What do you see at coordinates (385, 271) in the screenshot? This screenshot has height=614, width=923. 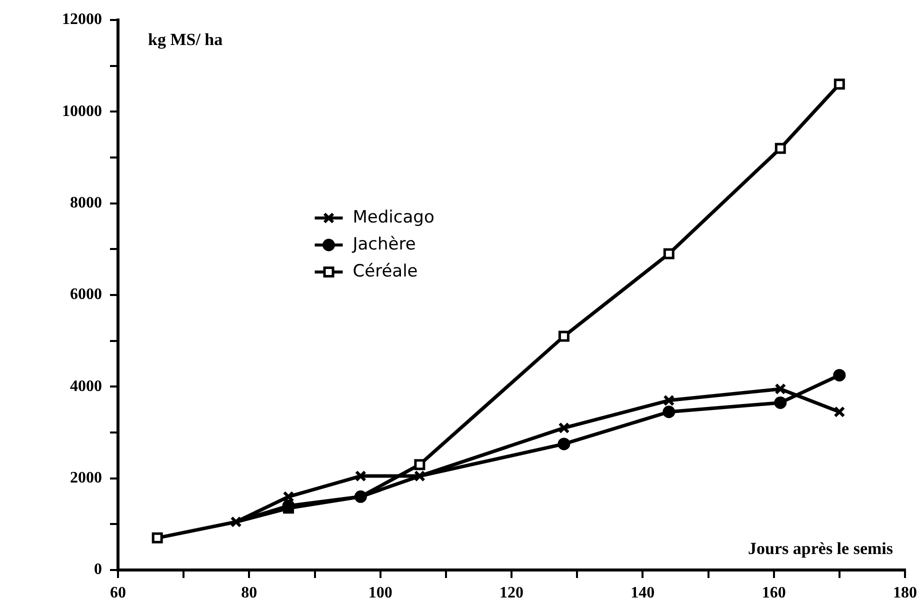 I see `legend-label: Céréale` at bounding box center [385, 271].